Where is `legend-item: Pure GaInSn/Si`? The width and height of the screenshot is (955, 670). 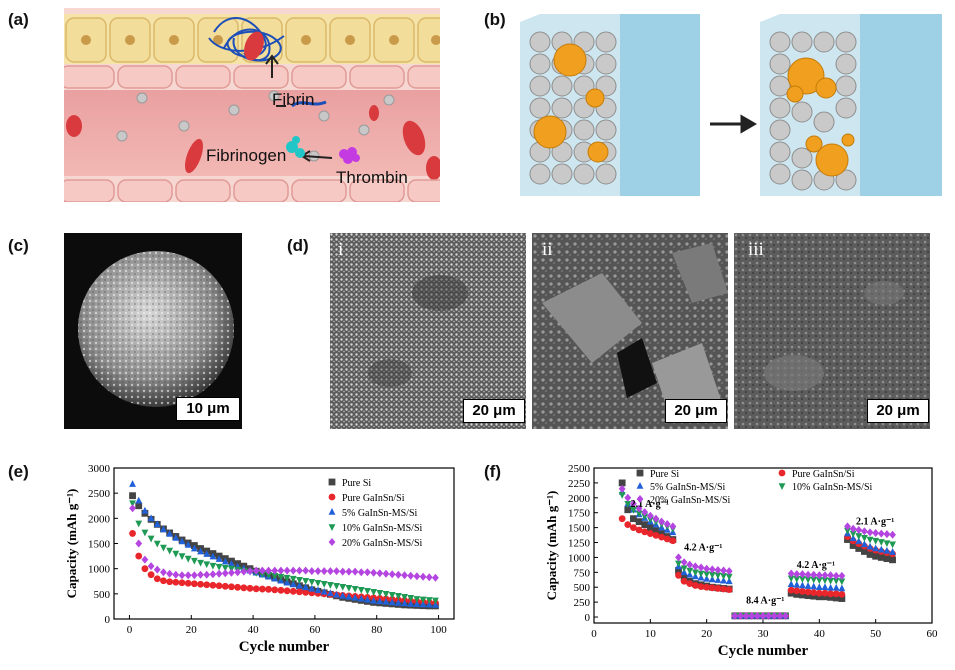
legend-item: Pure GaInSn/Si is located at coordinates (366, 498).